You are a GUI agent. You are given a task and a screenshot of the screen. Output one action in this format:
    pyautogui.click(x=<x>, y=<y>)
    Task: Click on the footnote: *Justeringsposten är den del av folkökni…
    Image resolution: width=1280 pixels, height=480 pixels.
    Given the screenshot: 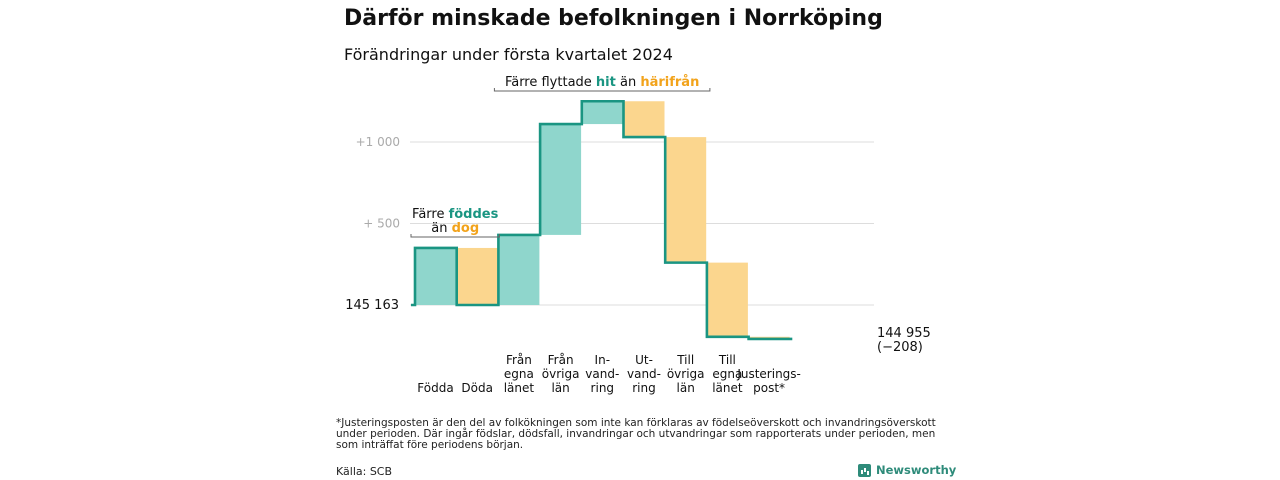 What is the action you would take?
    pyautogui.click(x=636, y=434)
    